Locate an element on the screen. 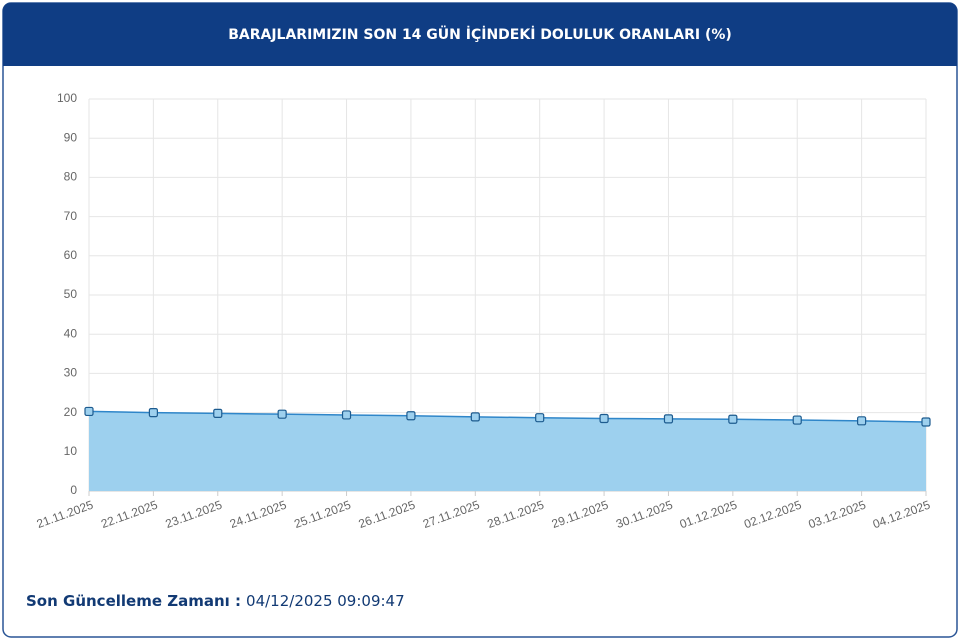 Image resolution: width=960 pixels, height=642 pixels. y-tick-label: 10 is located at coordinates (71, 451).